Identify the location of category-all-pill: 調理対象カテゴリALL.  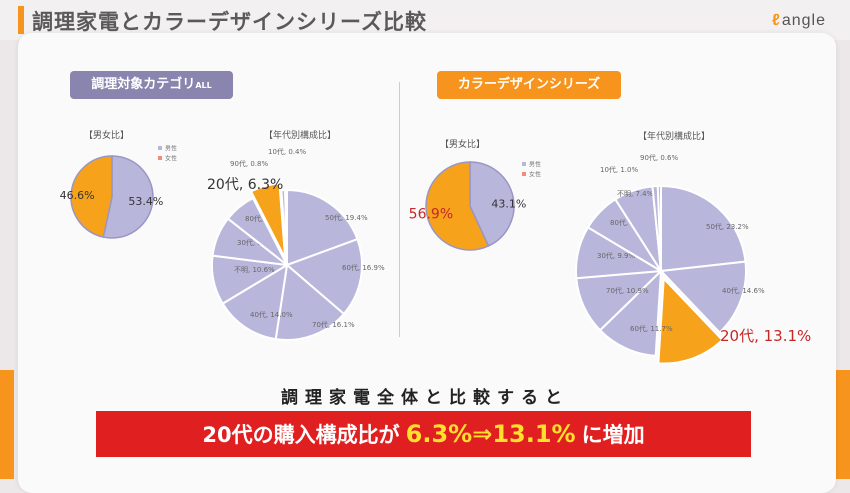
(151, 85).